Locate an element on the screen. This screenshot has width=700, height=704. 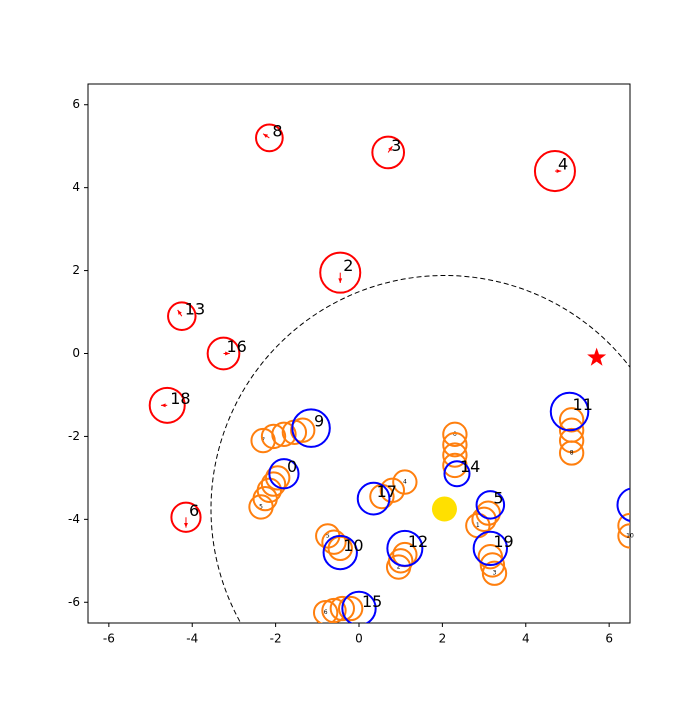
x-tick-label: 2 is located at coordinates (443, 639).